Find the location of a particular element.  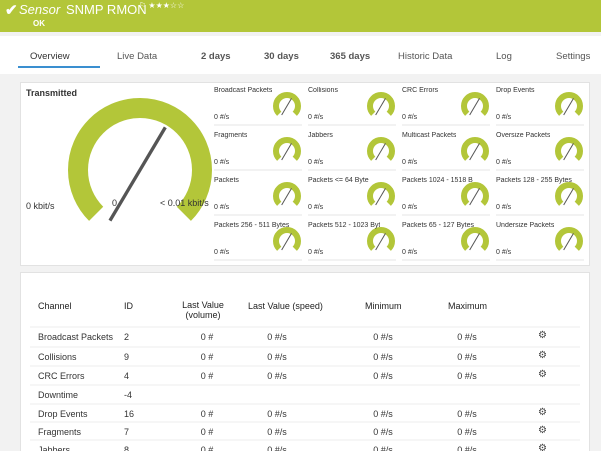

tab: Settings is located at coordinates (573, 56).